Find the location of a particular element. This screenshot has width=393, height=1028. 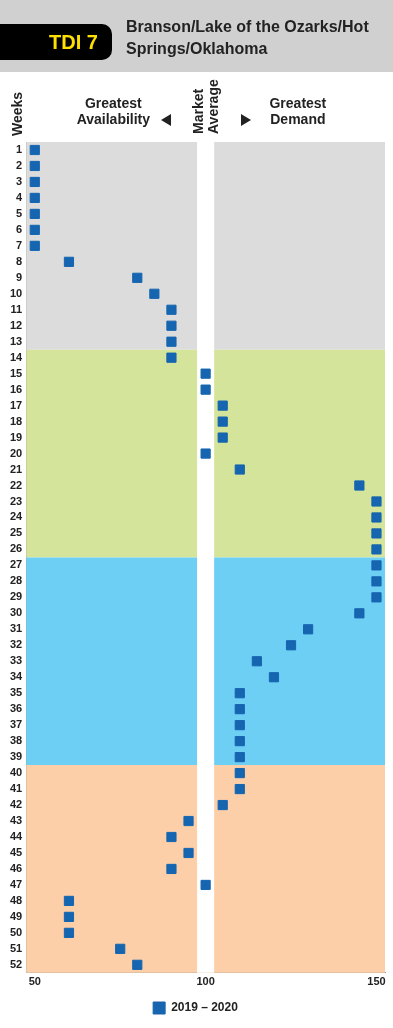

x-tick-label: 150 is located at coordinates (376, 981).